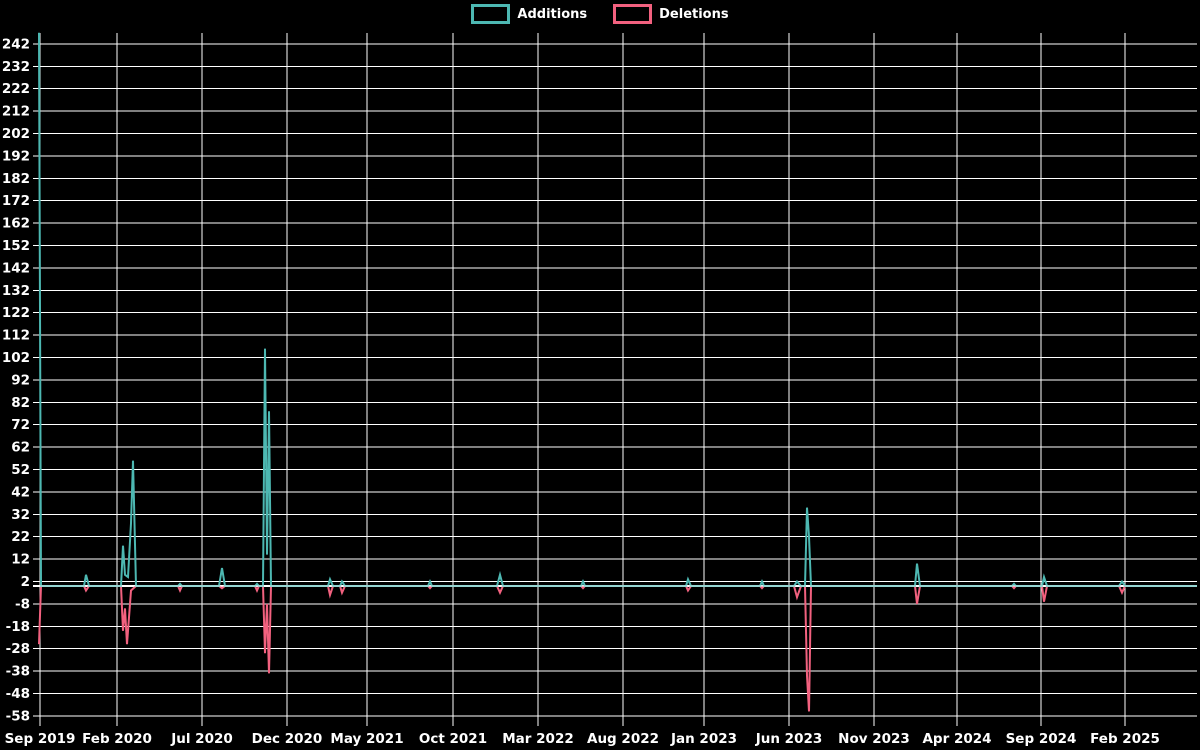 The width and height of the screenshot is (1200, 750). I want to click on y-tick-label: 82, so click(20, 403).